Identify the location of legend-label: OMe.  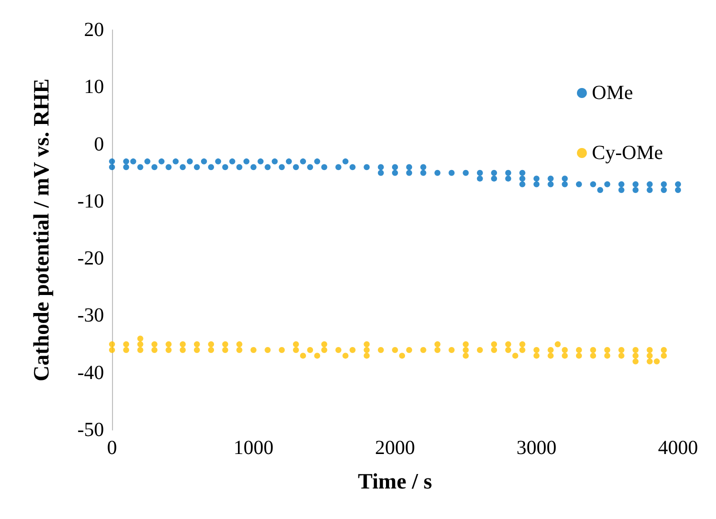
(613, 93).